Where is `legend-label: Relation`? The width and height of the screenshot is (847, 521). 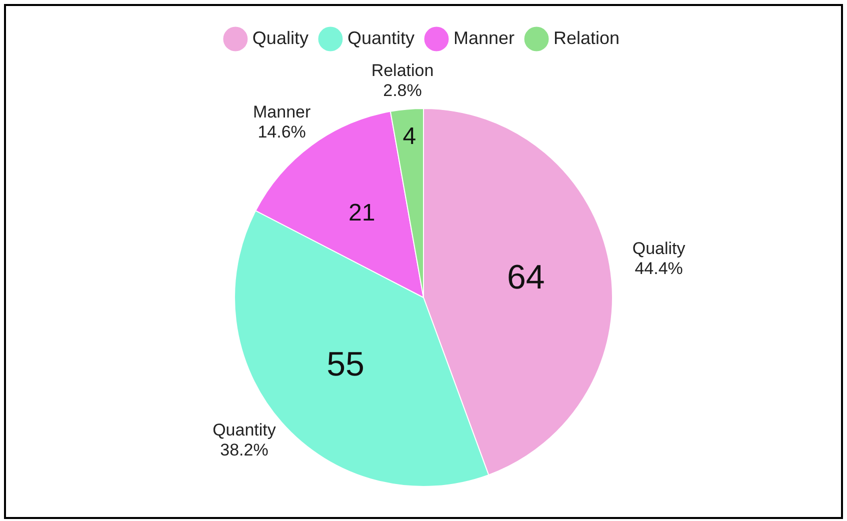 legend-label: Relation is located at coordinates (587, 38).